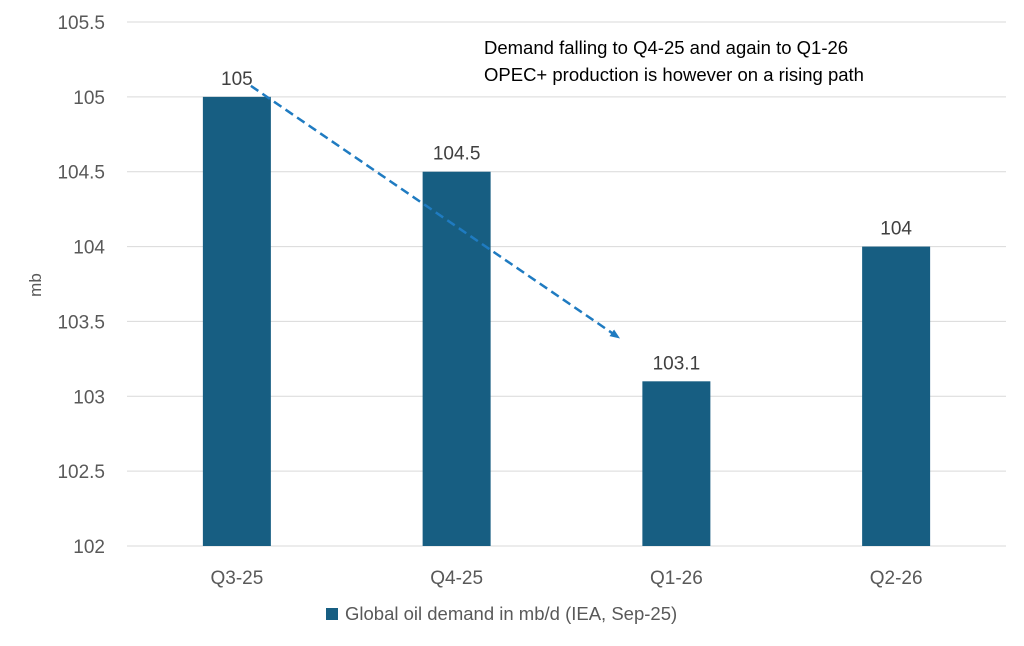  I want to click on y-axis-ticks: 102 102.5 103 103.5 104 104.5 105 105.5, so click(81, 285).